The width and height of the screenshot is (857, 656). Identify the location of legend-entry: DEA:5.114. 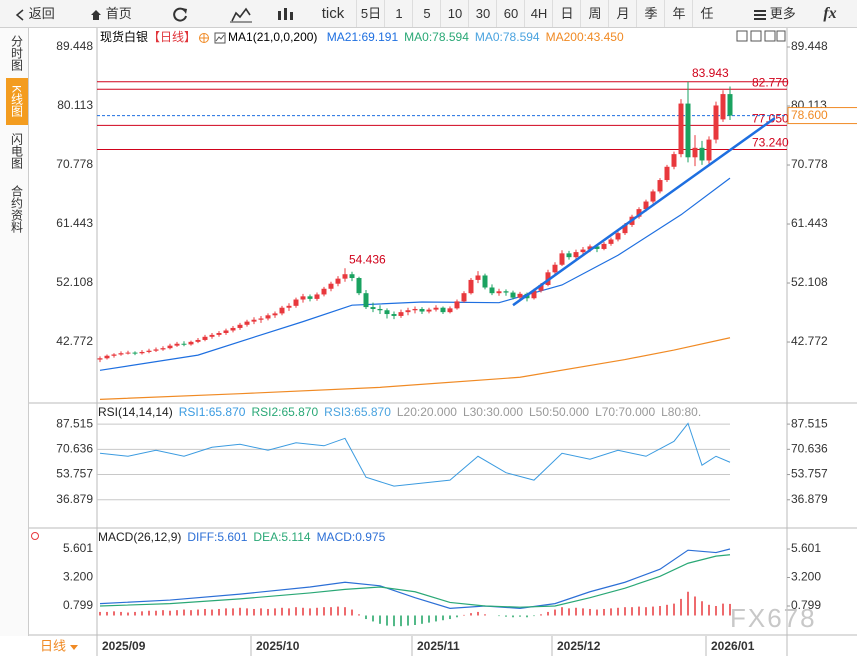
(282, 537).